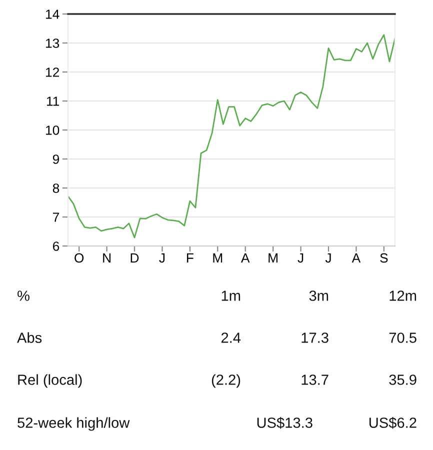 Image resolution: width=433 pixels, height=450 pixels. I want to click on x-tick-label: S, so click(384, 258).